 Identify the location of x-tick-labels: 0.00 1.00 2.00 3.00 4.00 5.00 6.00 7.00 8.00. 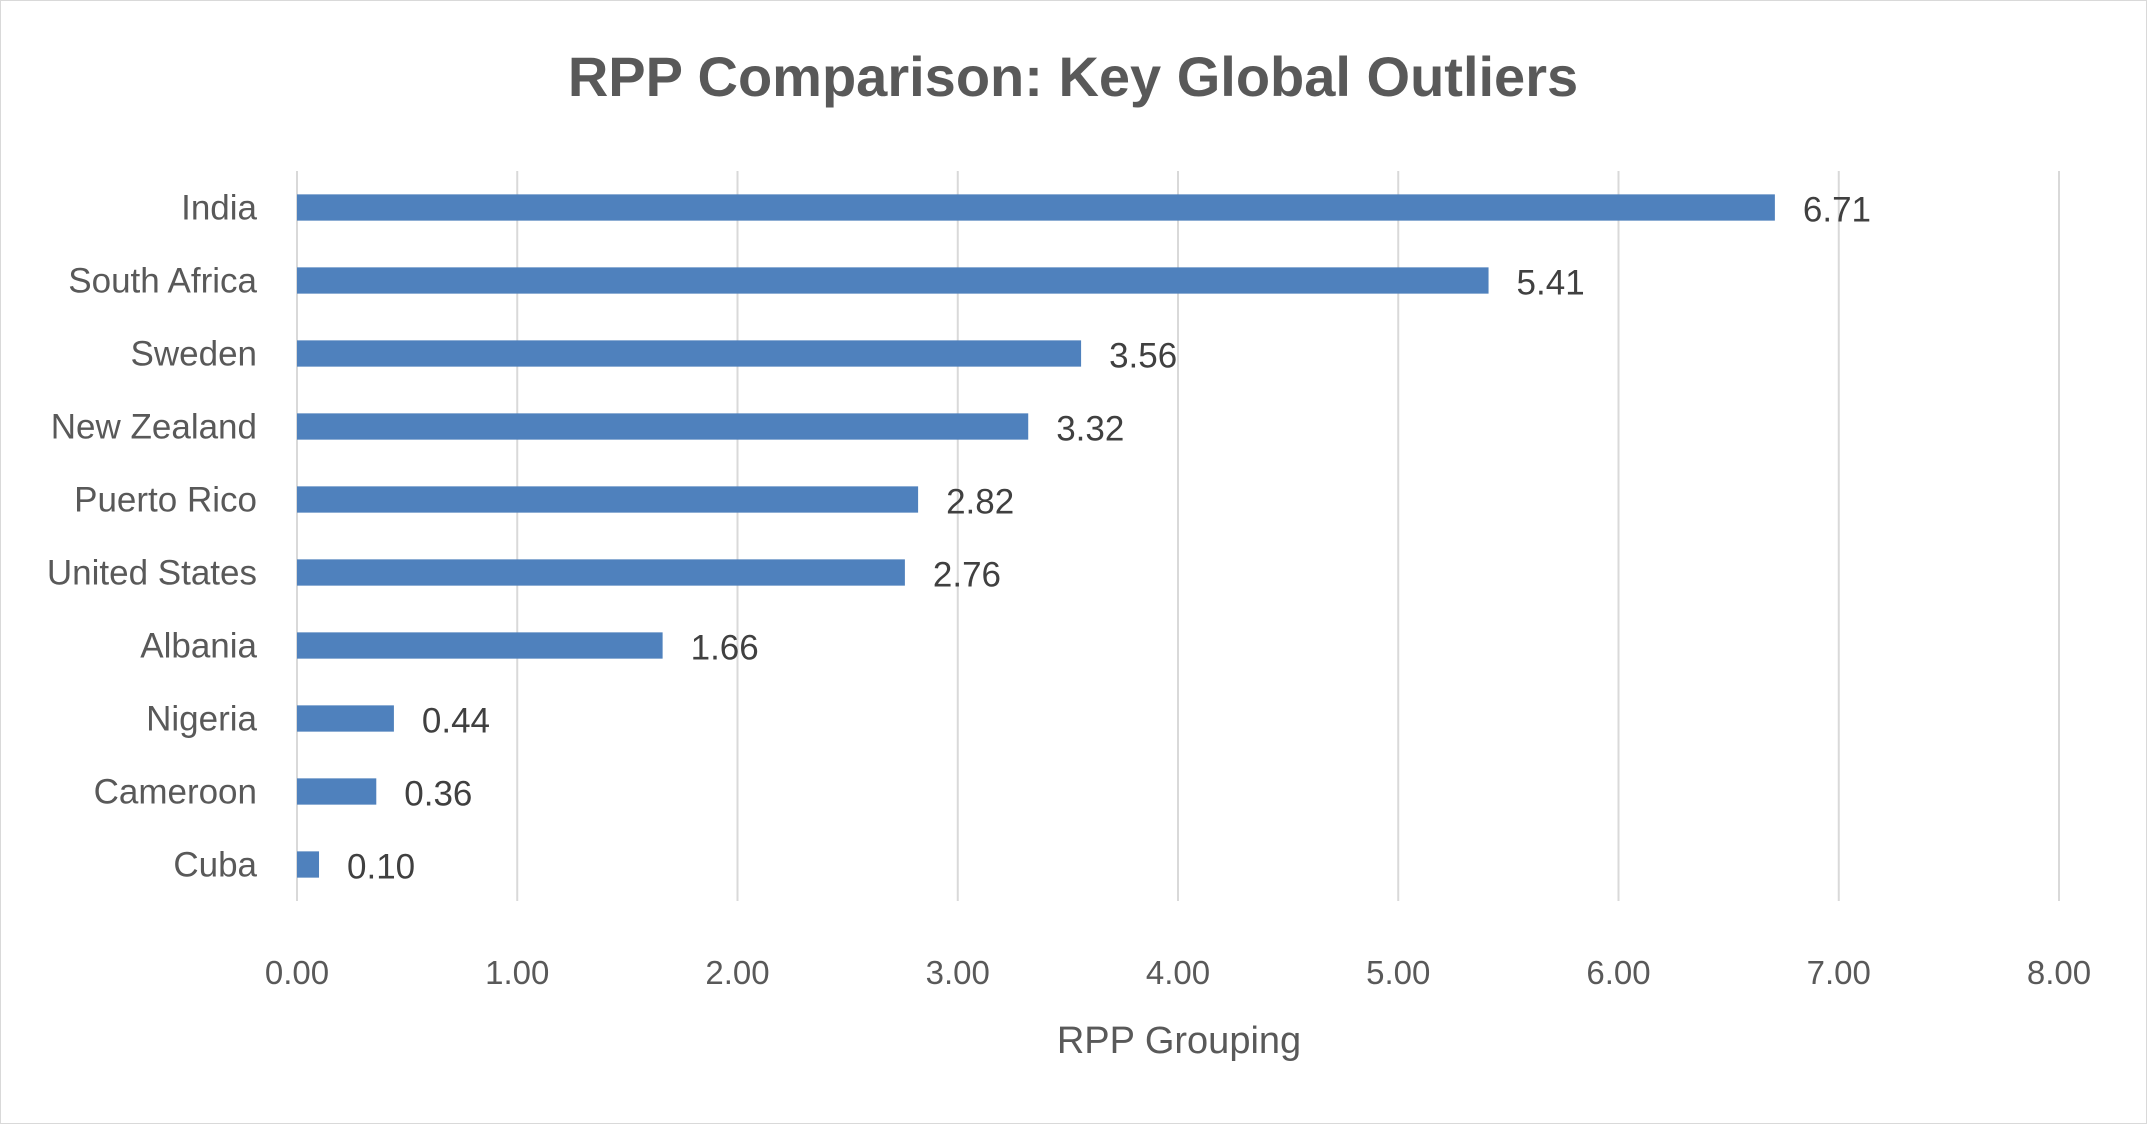
(1178, 972).